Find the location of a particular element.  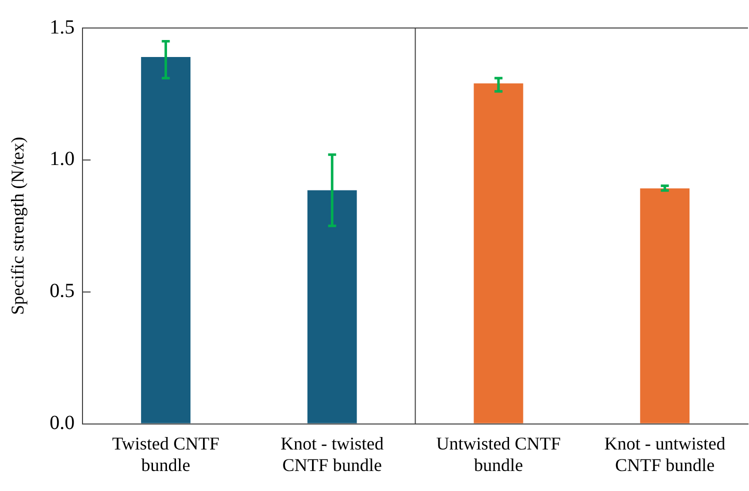

y-tick-label: 0.0 is located at coordinates (62, 423).